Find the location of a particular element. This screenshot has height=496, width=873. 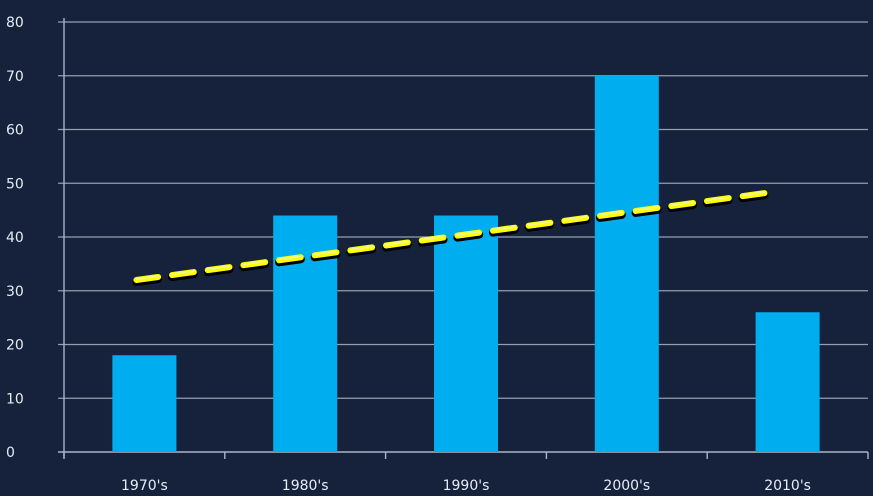

x-tick-label: 2000's is located at coordinates (626, 486).